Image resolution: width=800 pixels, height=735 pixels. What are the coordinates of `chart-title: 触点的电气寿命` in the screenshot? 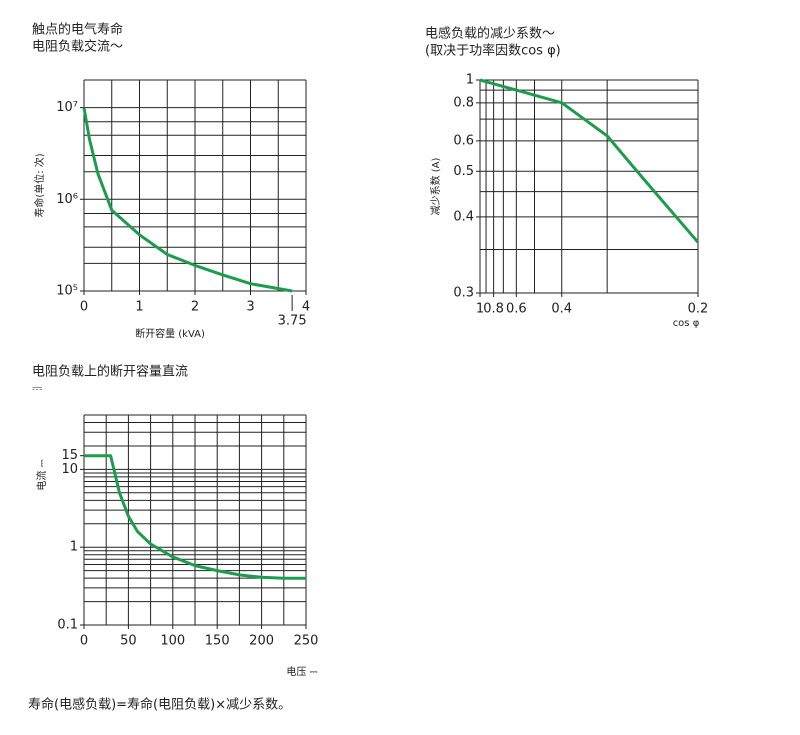 It's located at (77, 30).